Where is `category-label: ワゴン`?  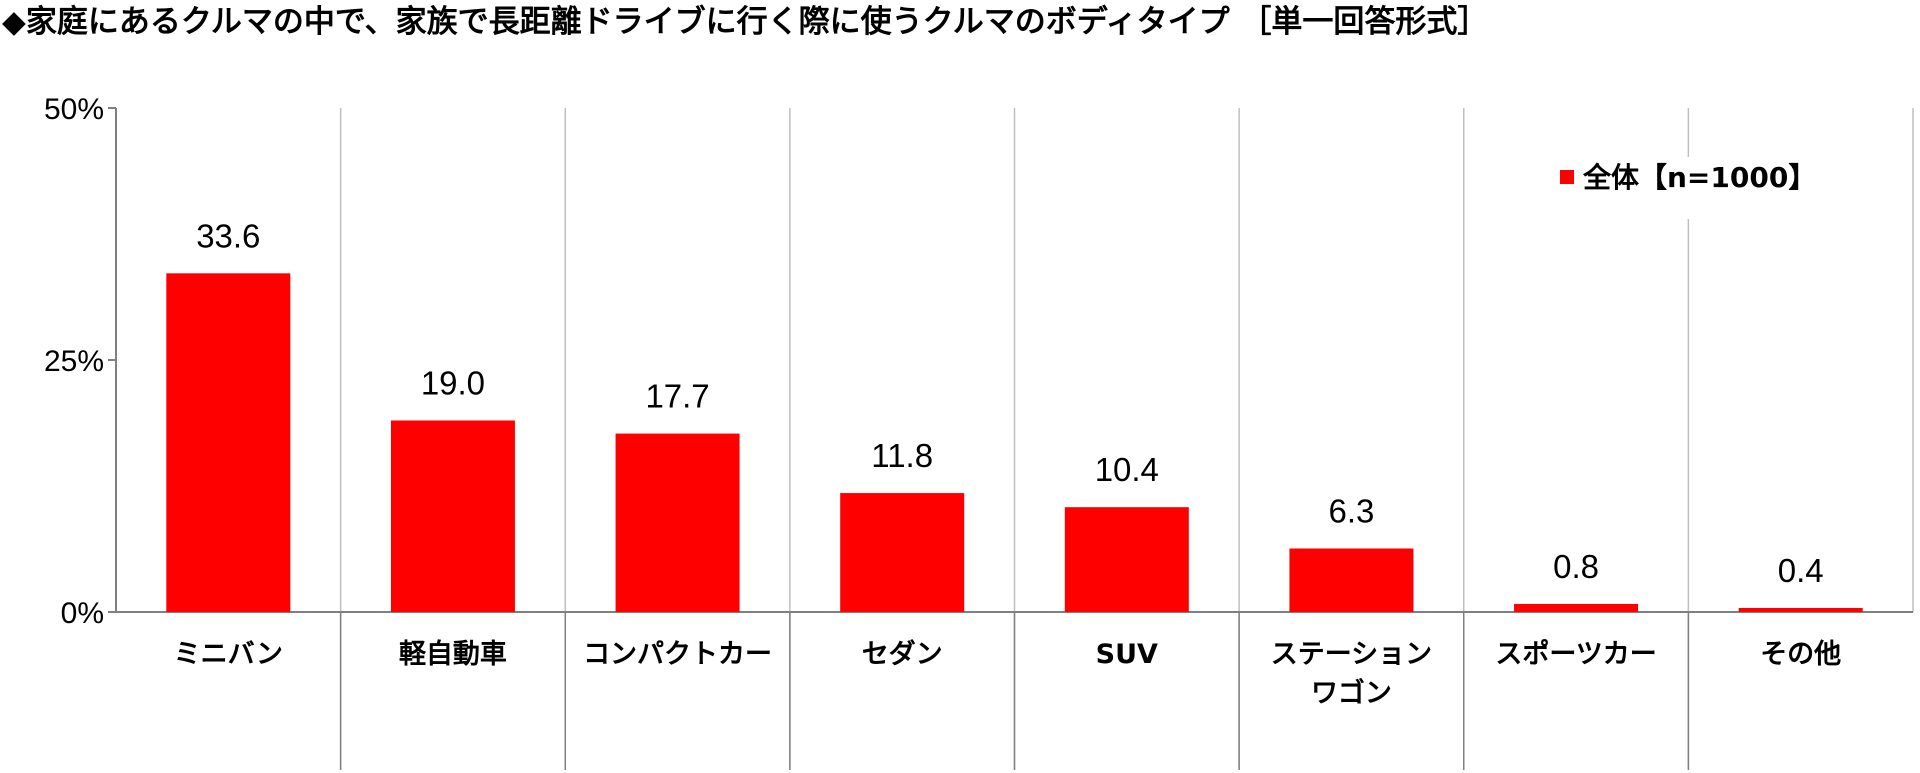 category-label: ワゴン is located at coordinates (1351, 693).